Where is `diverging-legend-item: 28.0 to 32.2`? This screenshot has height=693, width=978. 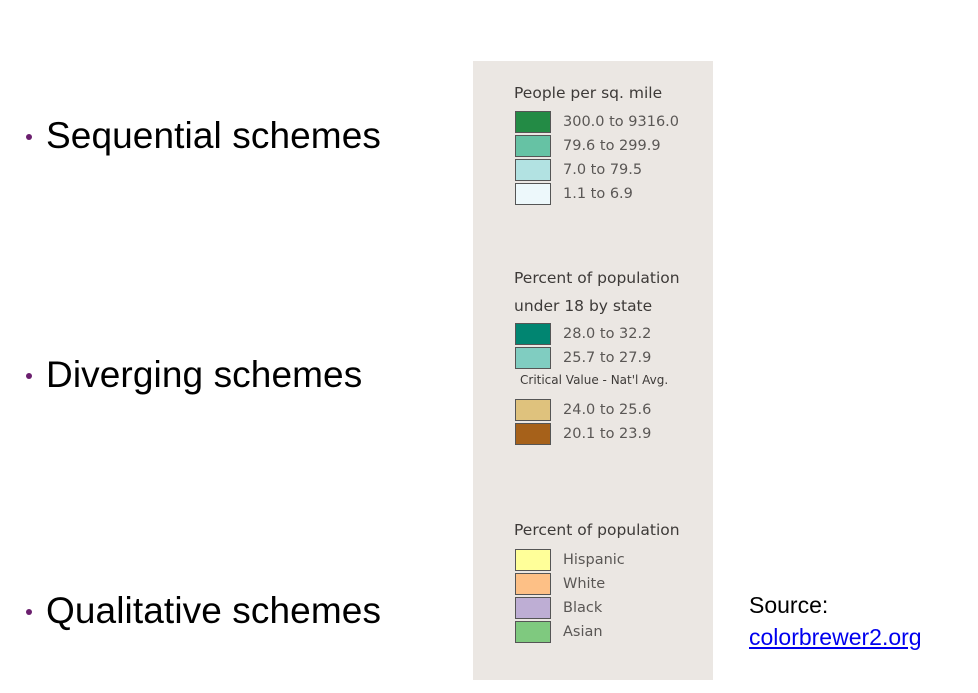 diverging-legend-item: 28.0 to 32.2 is located at coordinates (583, 334).